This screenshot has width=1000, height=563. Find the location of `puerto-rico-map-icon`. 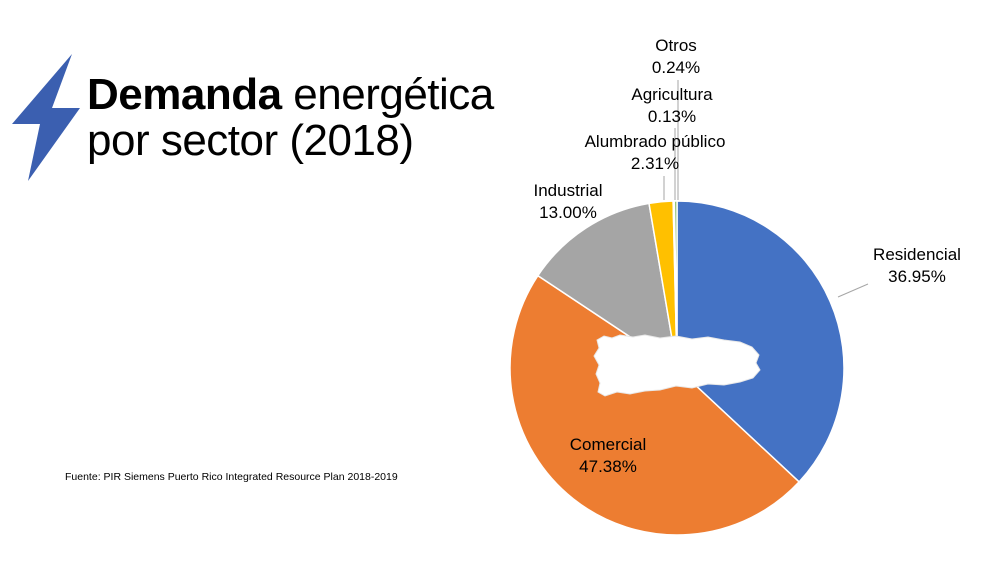

puerto-rico-map-icon is located at coordinates (677, 365).